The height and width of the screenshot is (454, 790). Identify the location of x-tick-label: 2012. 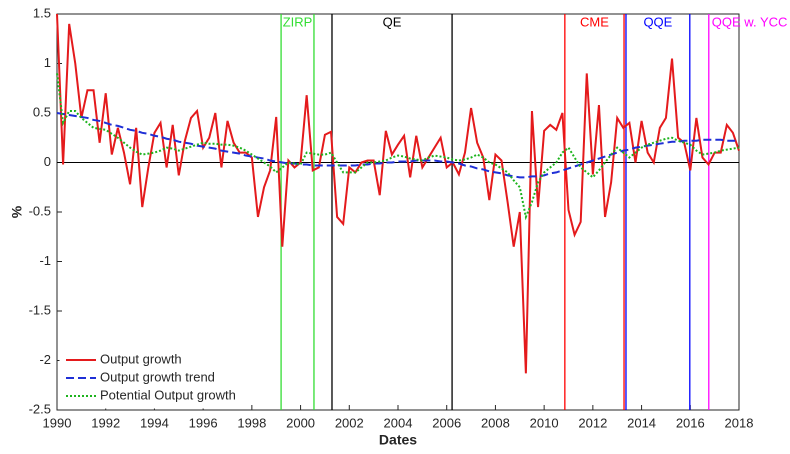
(592, 422).